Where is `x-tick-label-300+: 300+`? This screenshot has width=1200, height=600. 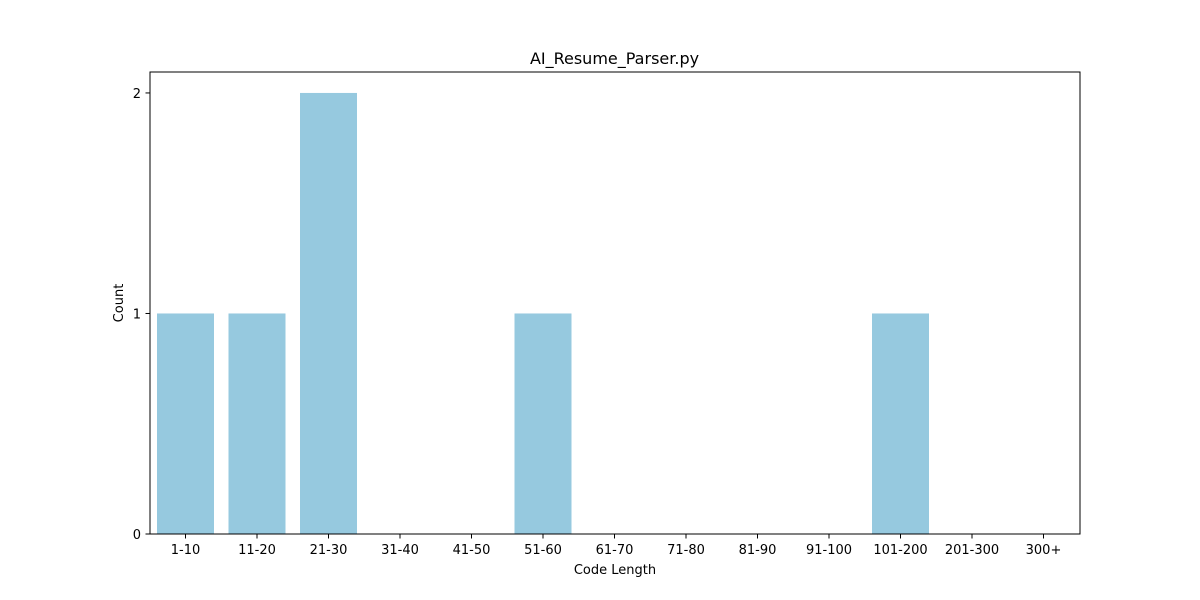 x-tick-label-300+: 300+ is located at coordinates (1044, 550).